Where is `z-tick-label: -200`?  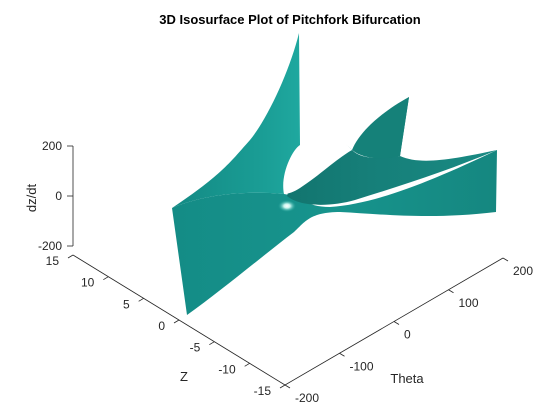 z-tick-label: -200 is located at coordinates (50, 246).